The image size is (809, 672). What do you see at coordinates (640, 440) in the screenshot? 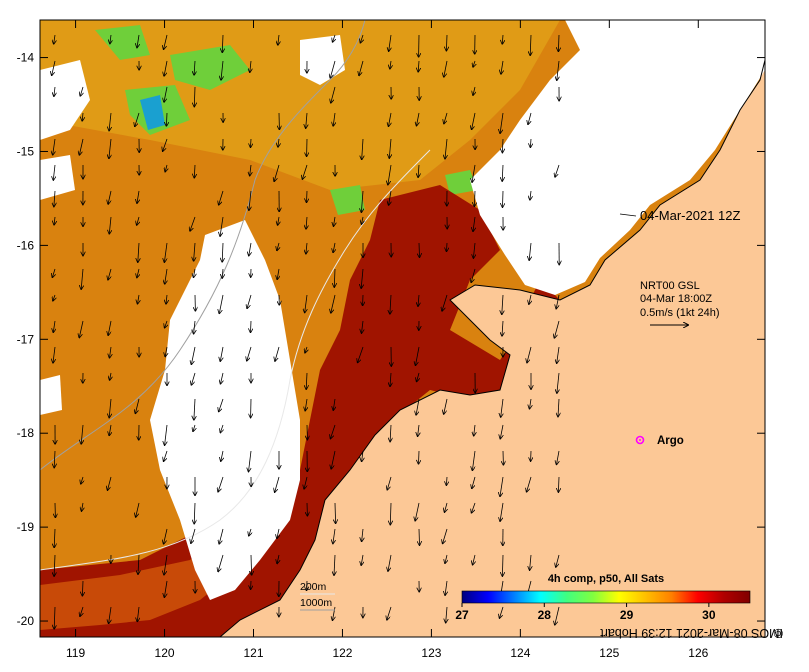
I see `argo-float-icon` at bounding box center [640, 440].